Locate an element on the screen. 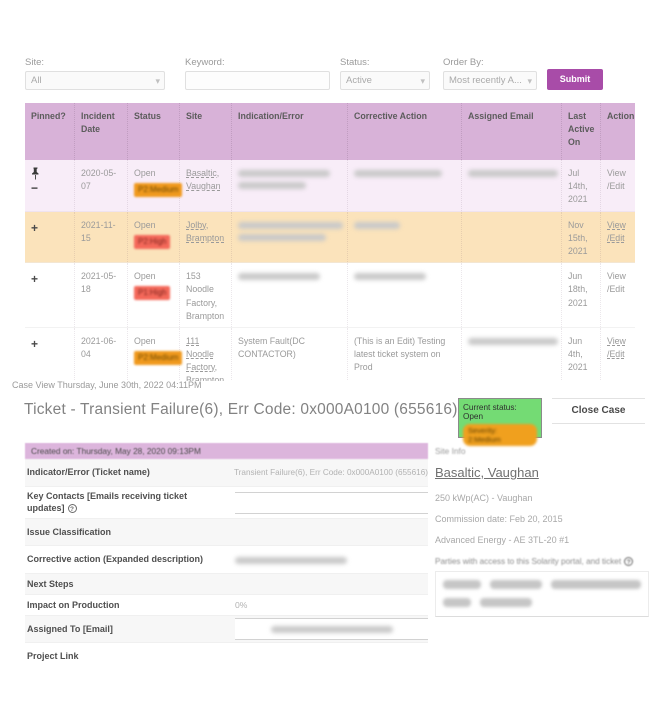 This screenshot has height=704, width=653. field-label: Assigned To [Email] is located at coordinates (70, 628).